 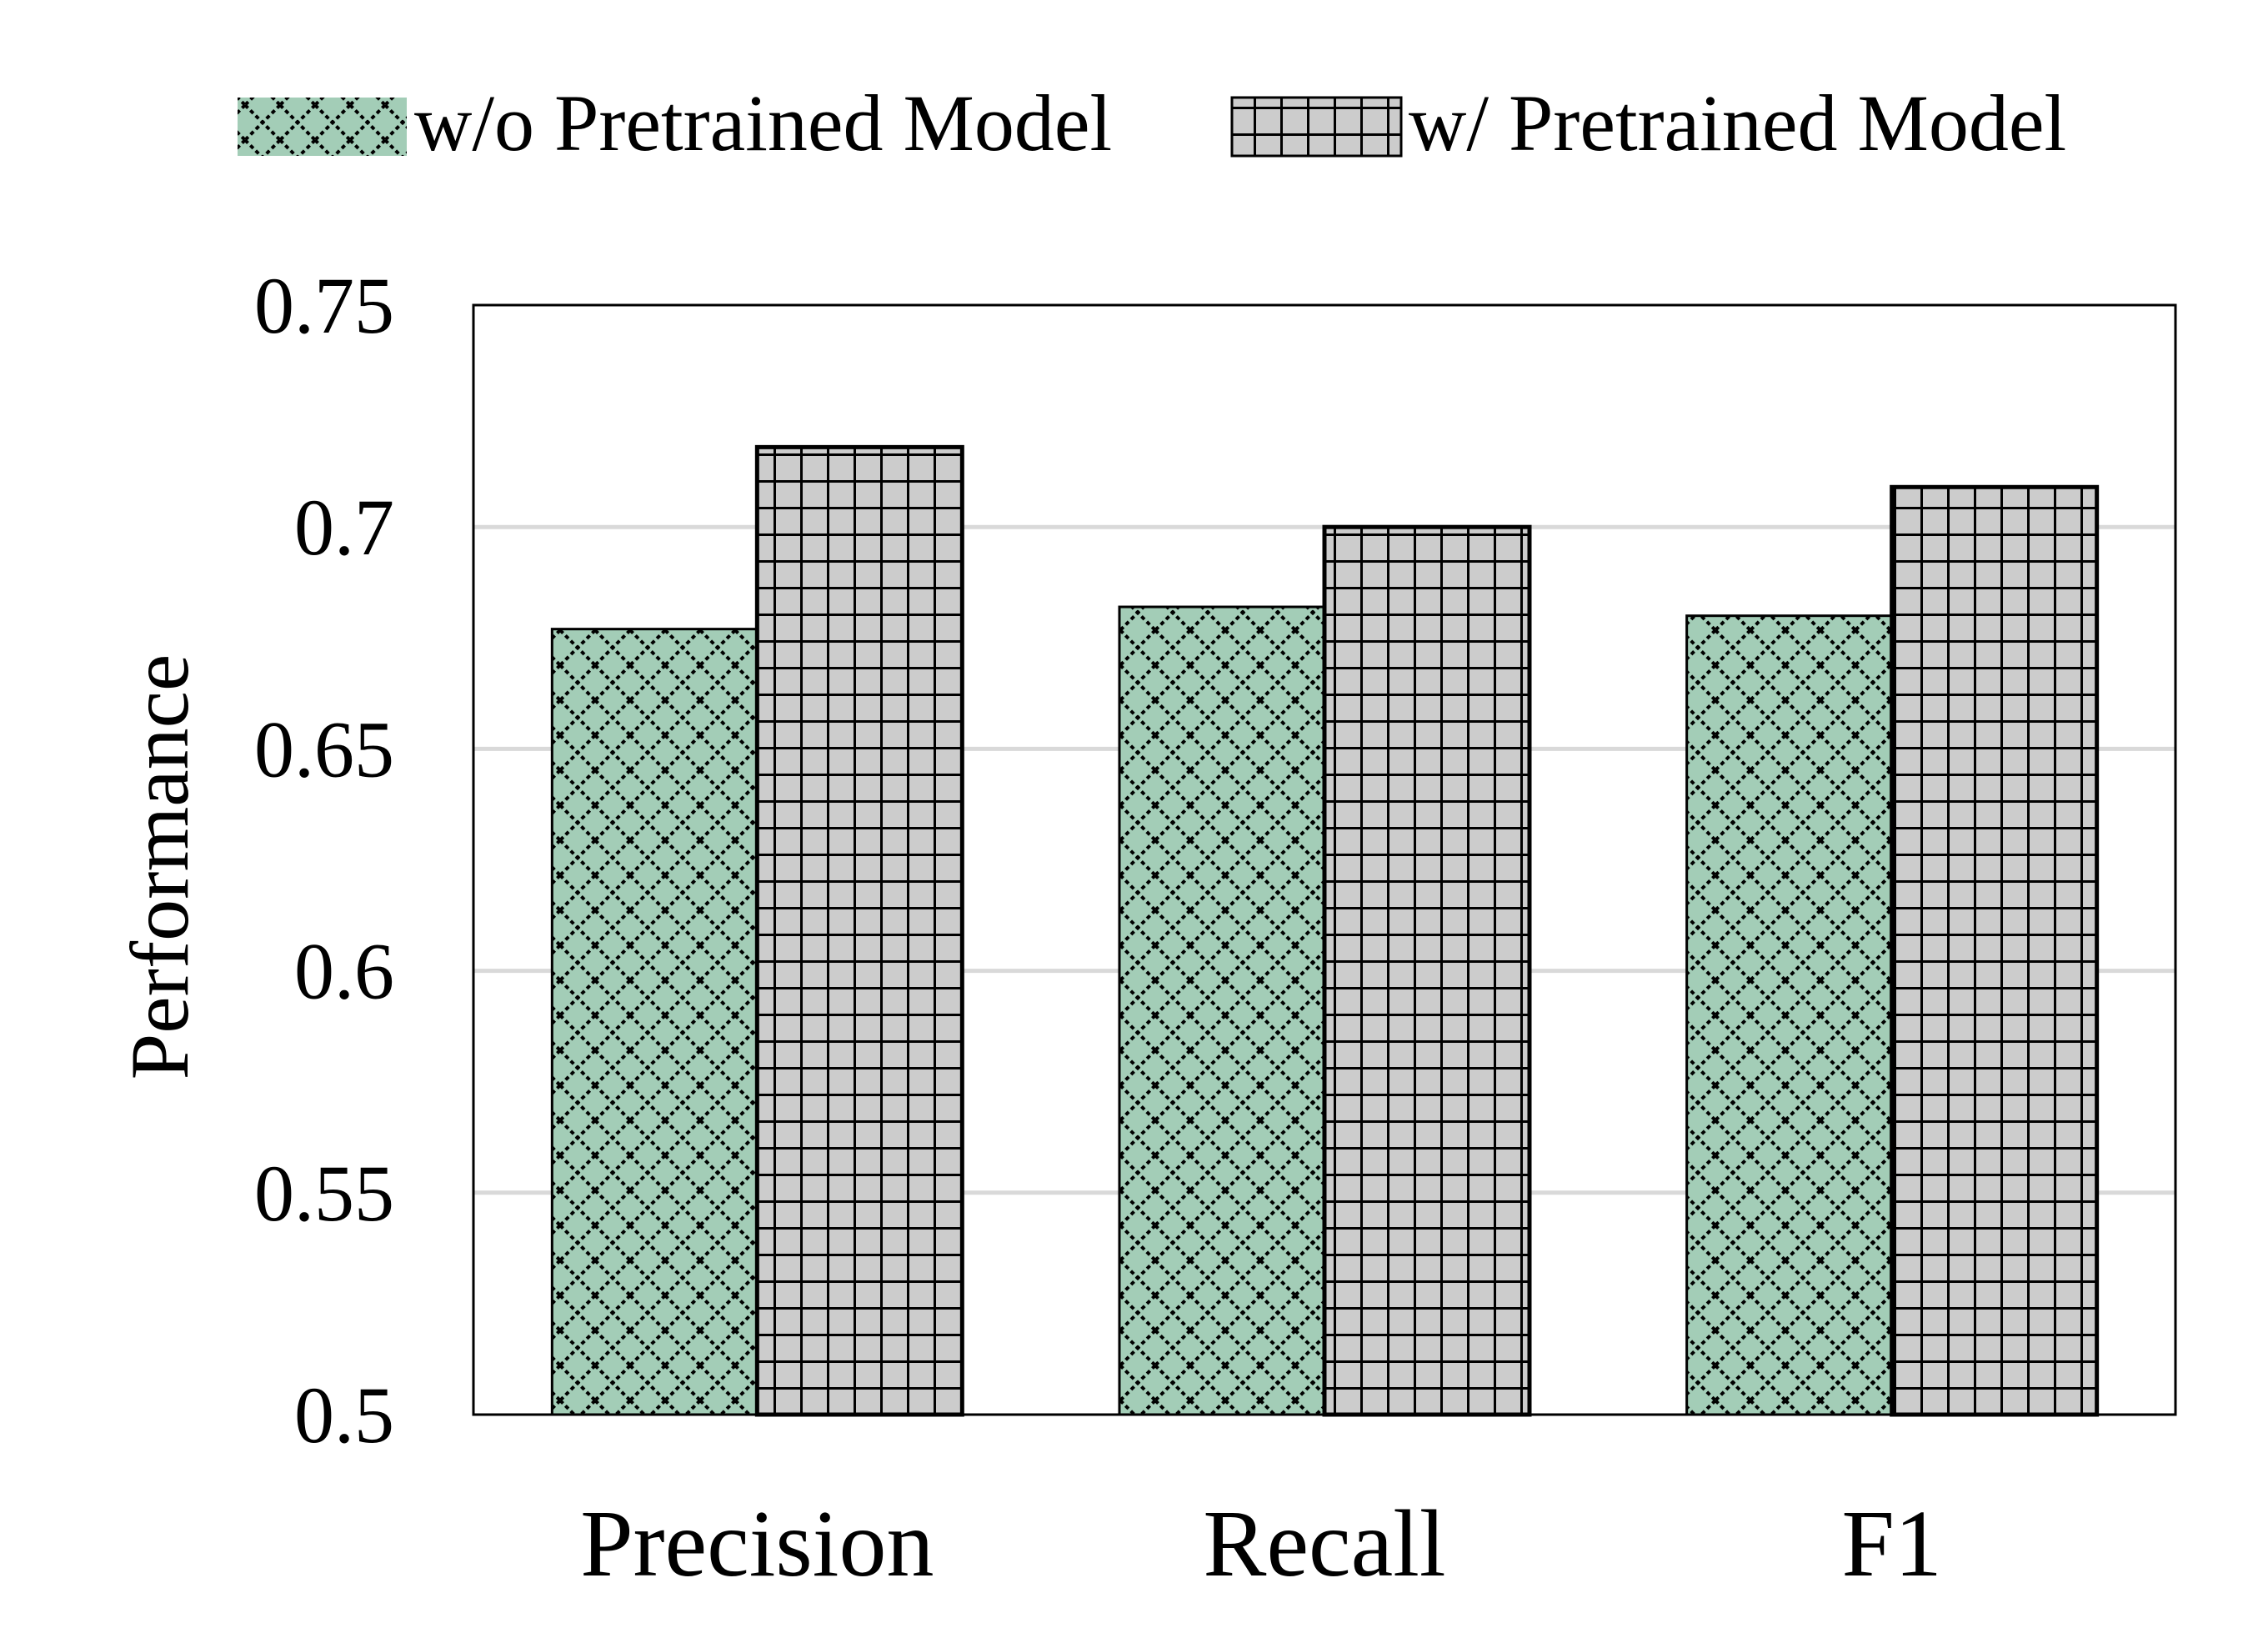 What do you see at coordinates (324, 305) in the screenshot?
I see `y-tick-label: 0.75` at bounding box center [324, 305].